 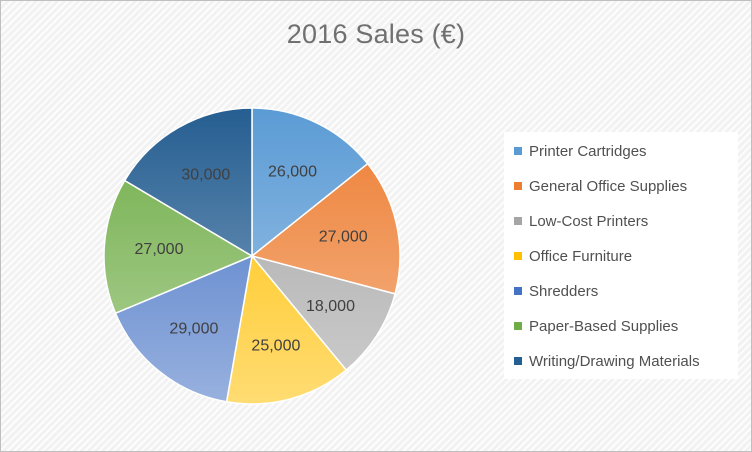 What do you see at coordinates (614, 361) in the screenshot?
I see `legend-label: Writing/Drawing Materials` at bounding box center [614, 361].